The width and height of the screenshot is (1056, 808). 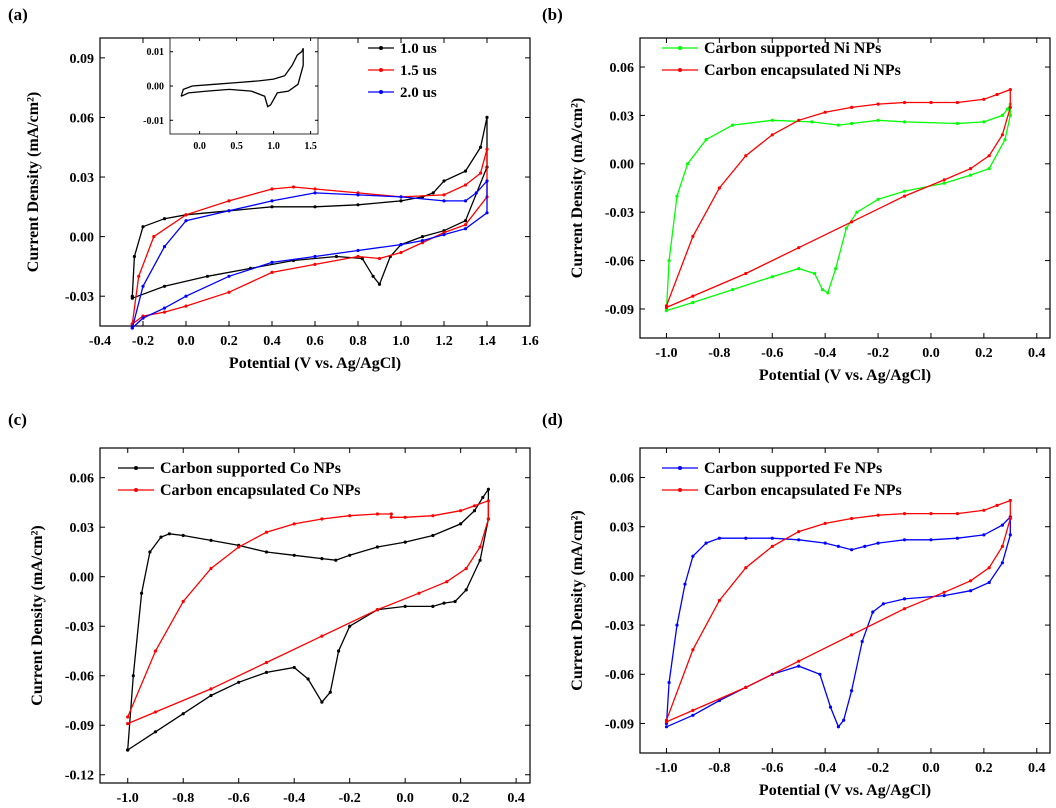 What do you see at coordinates (418, 71) in the screenshot?
I see `legend-label: 1.5 us` at bounding box center [418, 71].